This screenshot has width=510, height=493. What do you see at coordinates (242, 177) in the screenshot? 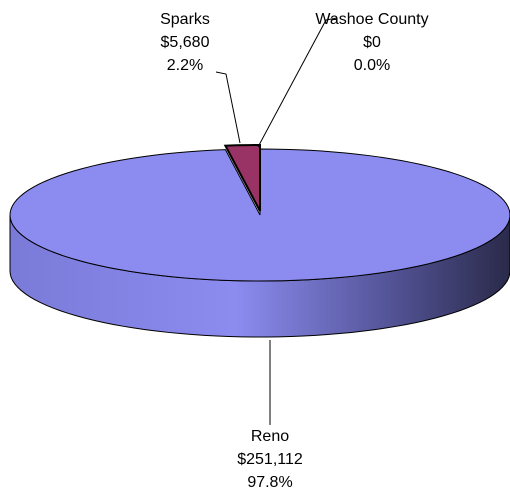
I see `pie-slice` at bounding box center [242, 177].